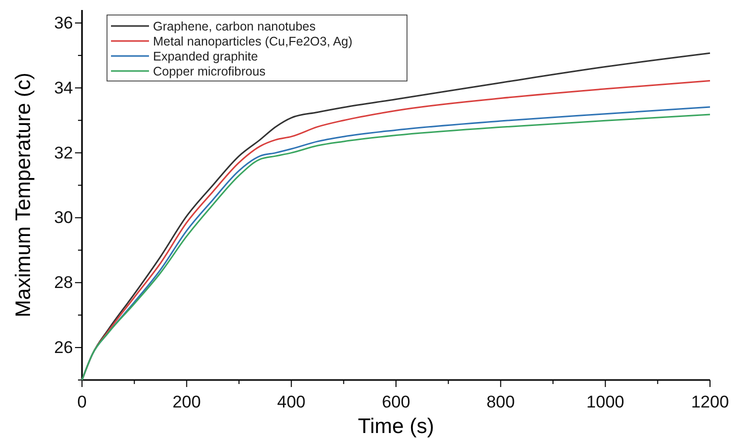 This screenshot has height=439, width=731. What do you see at coordinates (252, 41) in the screenshot?
I see `legend-label: Metal nanoparticles (Cu,Fe2O3, Ag)` at bounding box center [252, 41].